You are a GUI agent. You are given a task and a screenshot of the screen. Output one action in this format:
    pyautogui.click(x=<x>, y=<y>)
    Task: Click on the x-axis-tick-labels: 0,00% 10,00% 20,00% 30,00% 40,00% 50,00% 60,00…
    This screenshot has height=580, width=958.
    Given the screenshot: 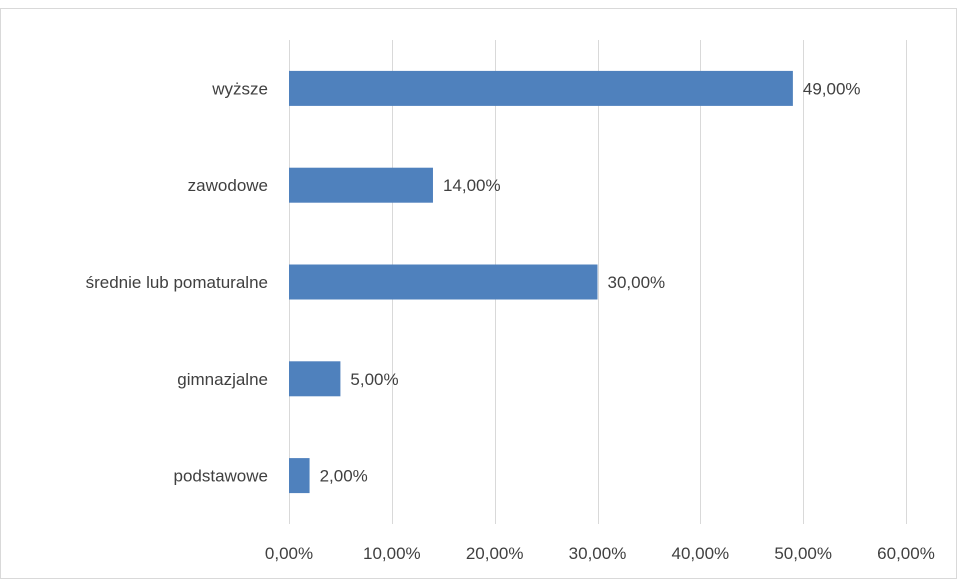 What is the action you would take?
    pyautogui.click(x=600, y=553)
    